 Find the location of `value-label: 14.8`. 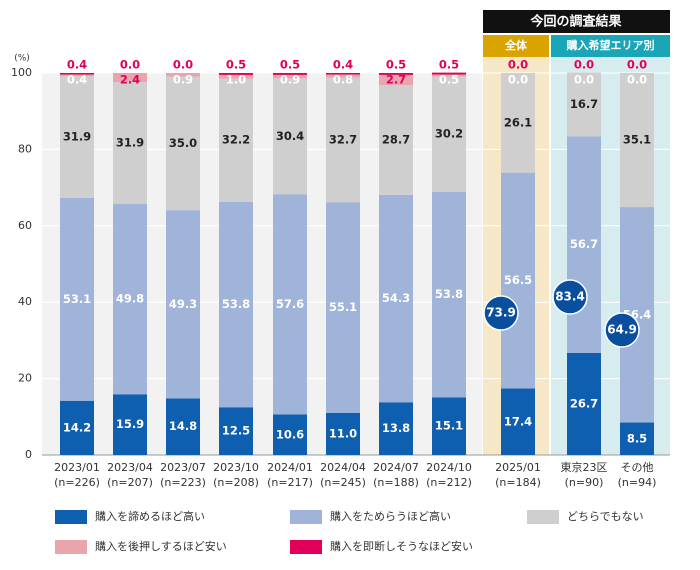

value-label: 14.8 is located at coordinates (183, 426).